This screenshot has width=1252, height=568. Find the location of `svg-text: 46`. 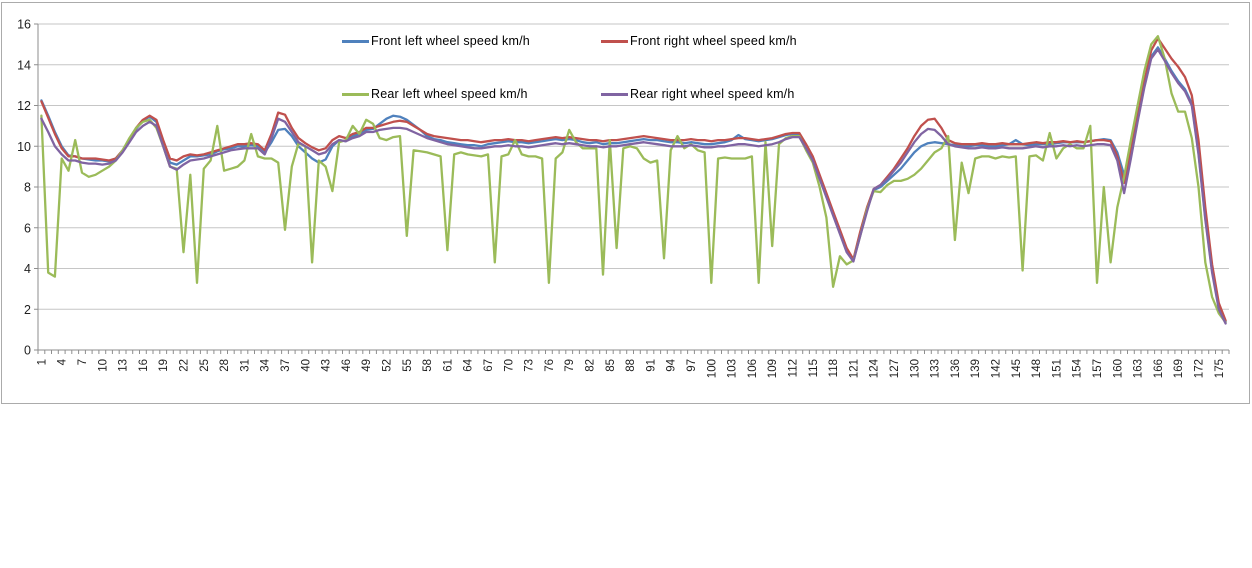

svg-text: 46 is located at coordinates (347, 365).